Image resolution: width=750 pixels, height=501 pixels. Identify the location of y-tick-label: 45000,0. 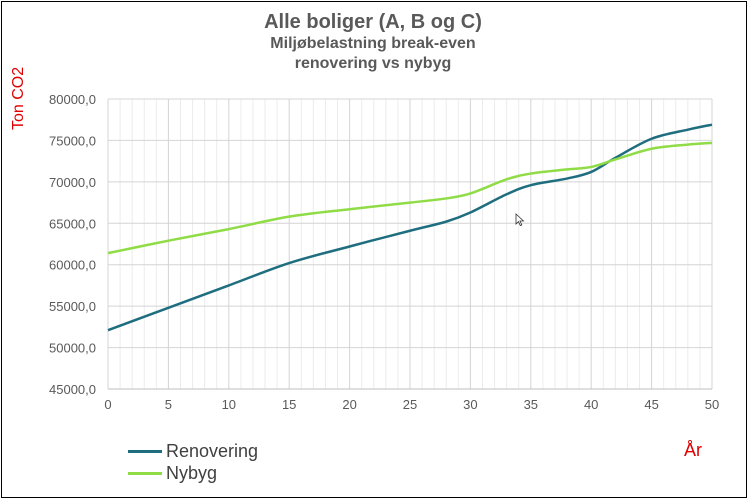
(72, 389).